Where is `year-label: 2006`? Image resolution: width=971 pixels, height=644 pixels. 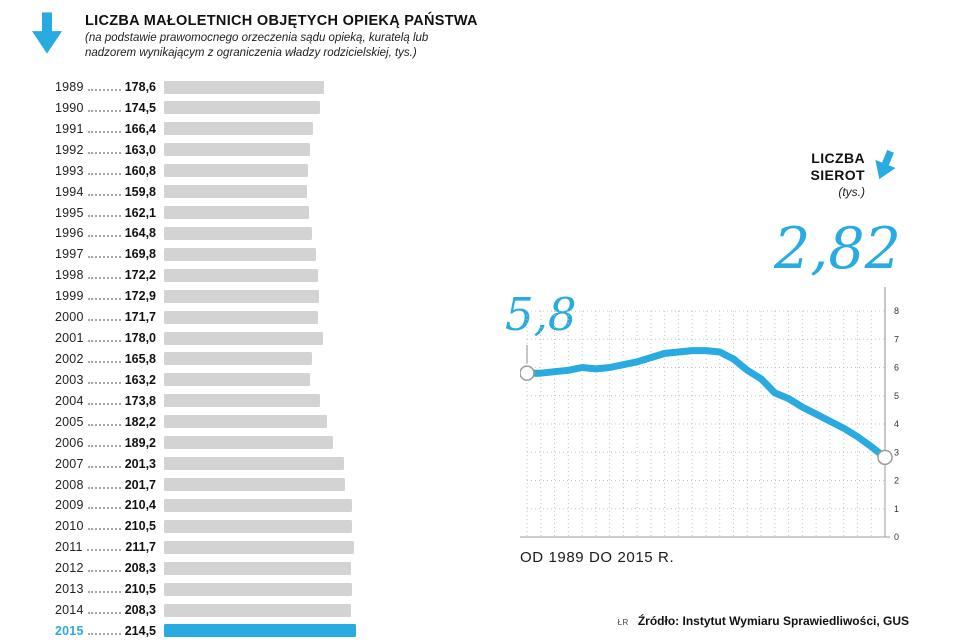
year-label: 2006 is located at coordinates (69, 442).